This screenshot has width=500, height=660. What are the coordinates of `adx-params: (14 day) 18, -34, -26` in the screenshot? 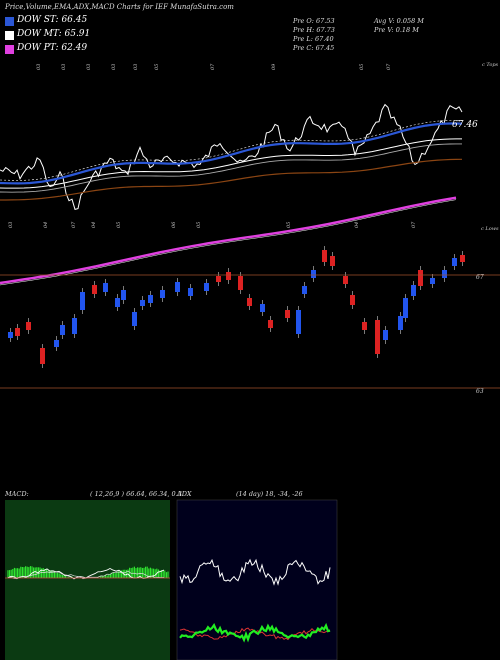 It's located at (269, 494).